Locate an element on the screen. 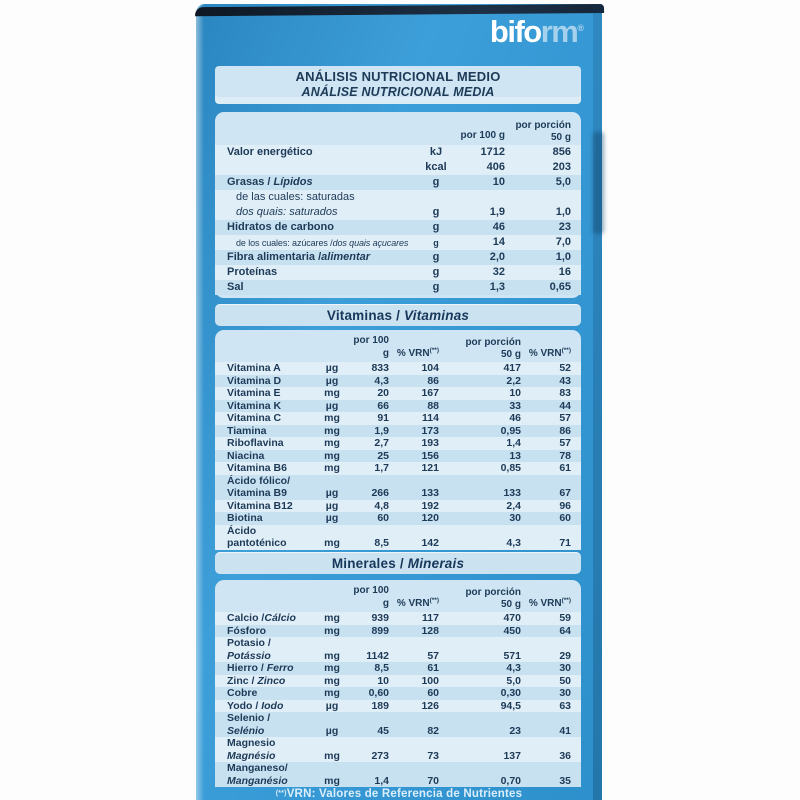  value-cell: 0,60 is located at coordinates (378, 693).